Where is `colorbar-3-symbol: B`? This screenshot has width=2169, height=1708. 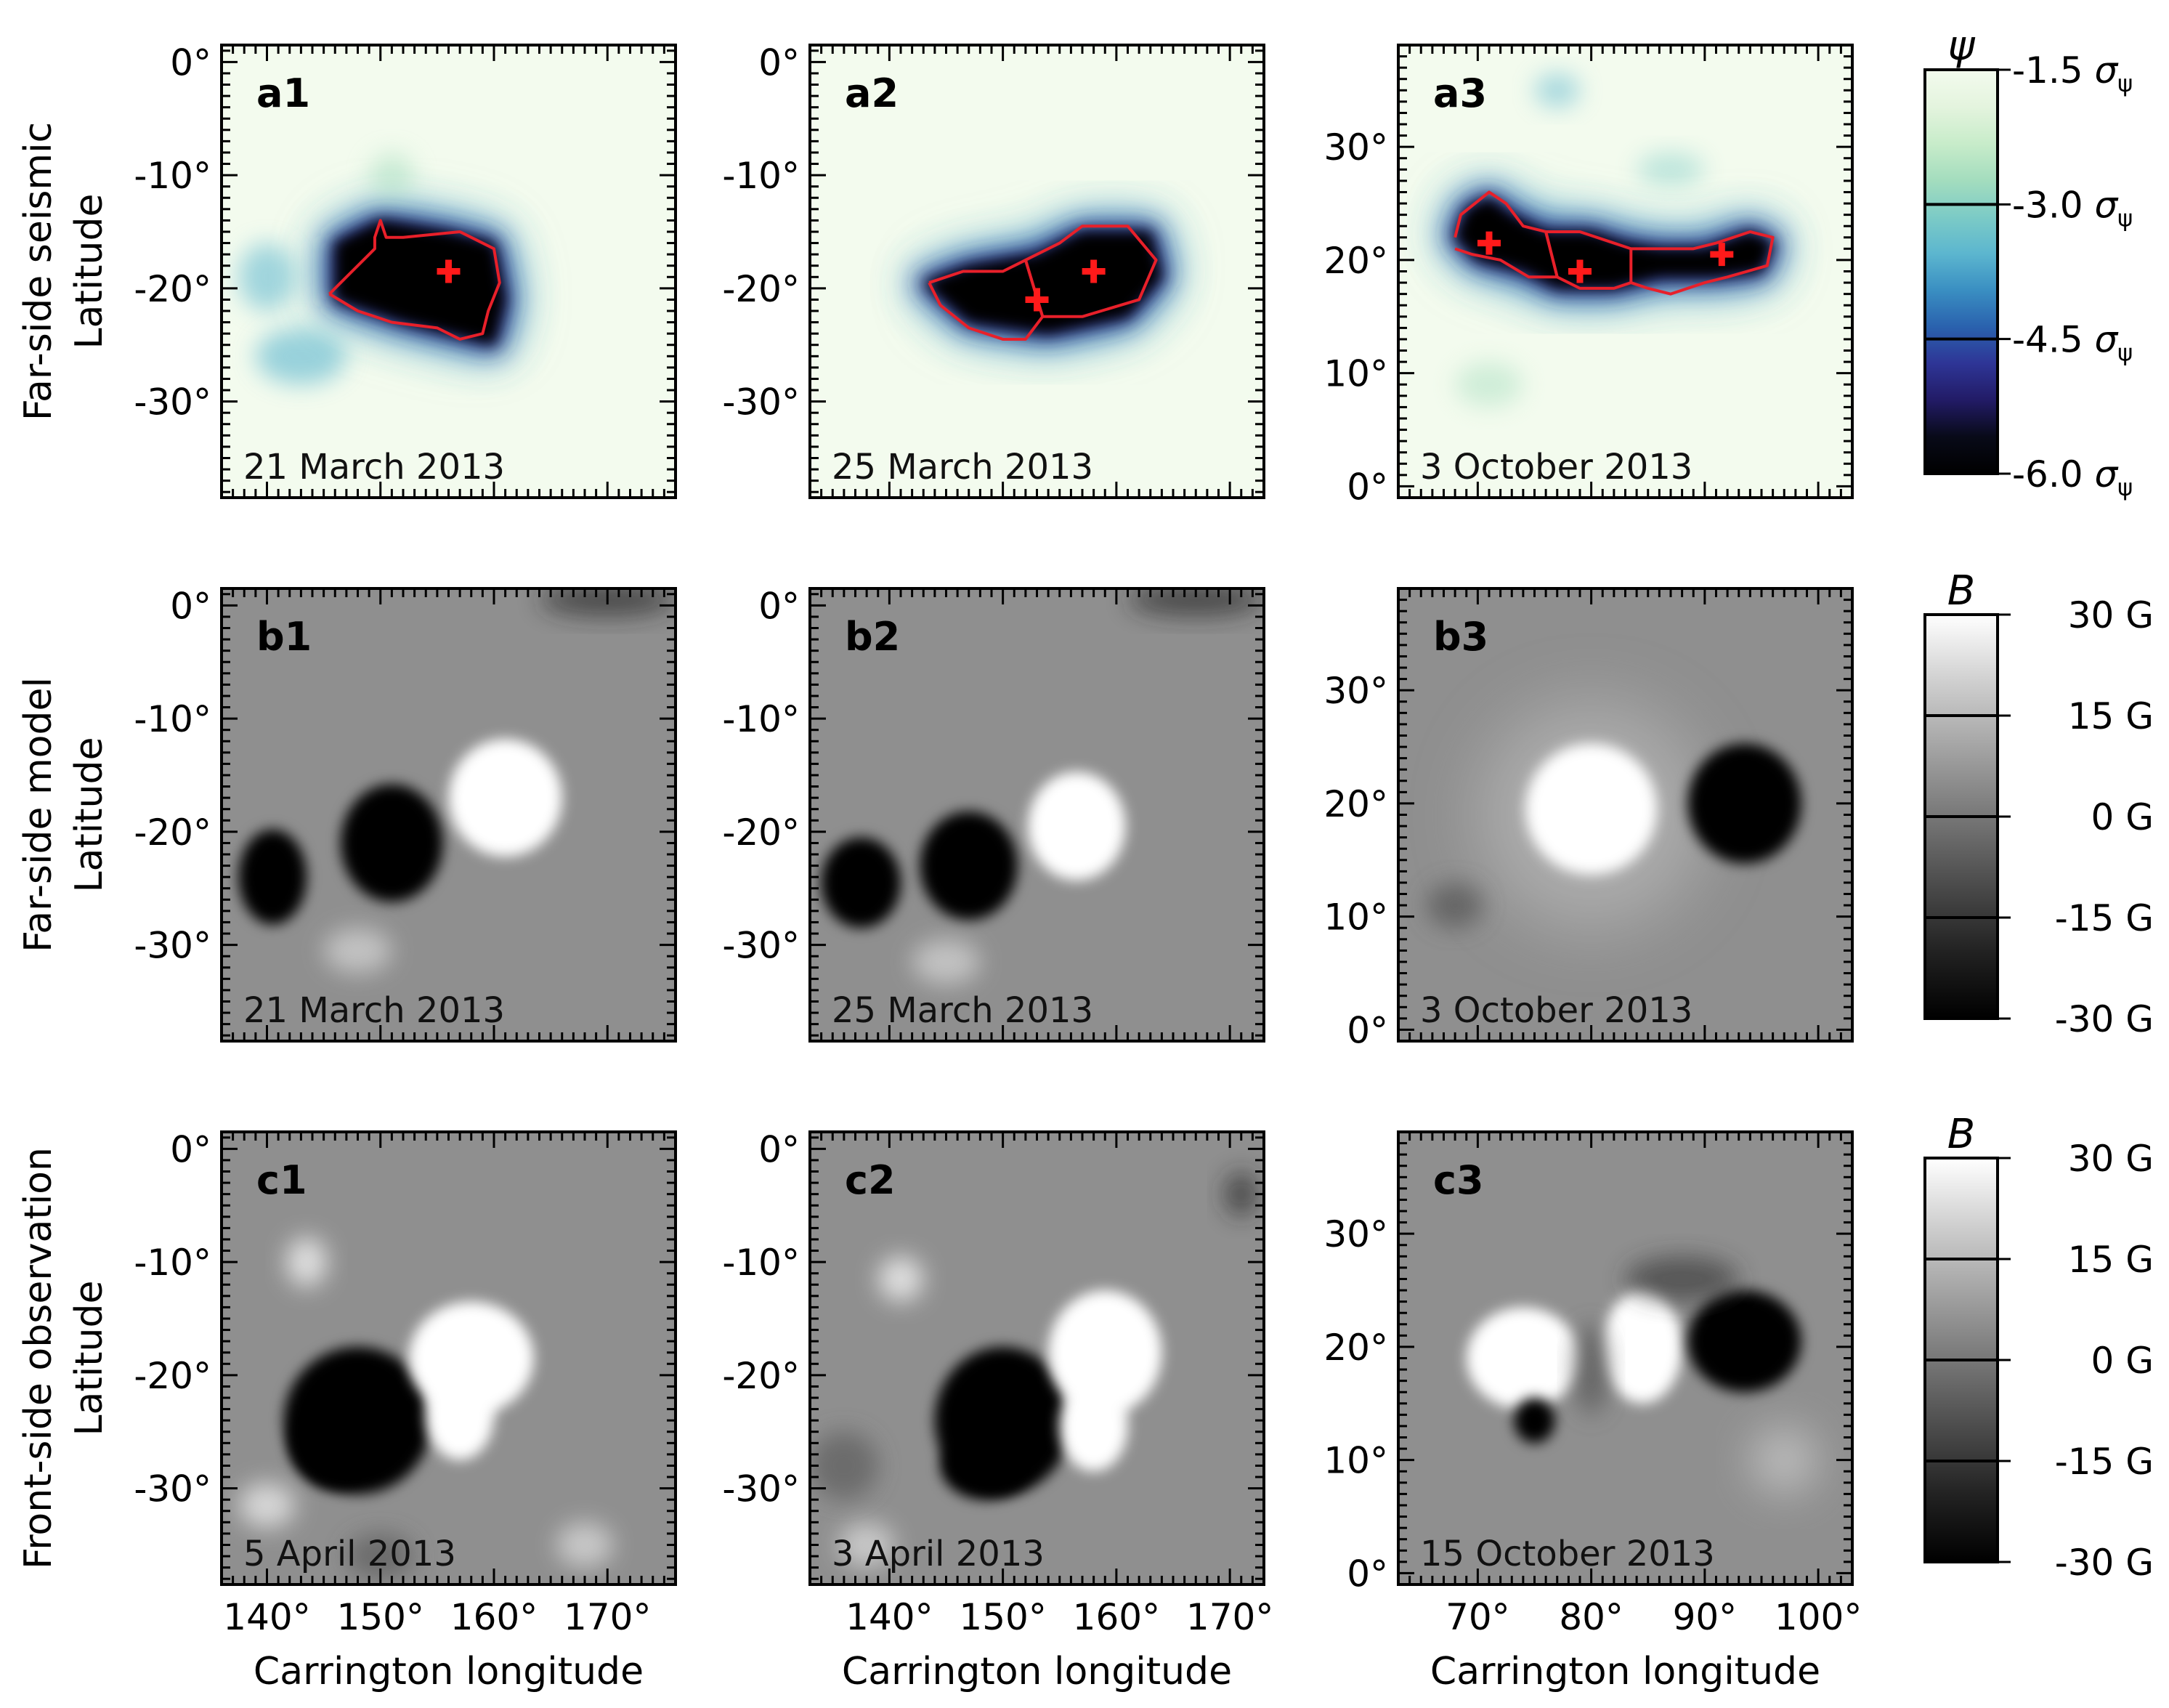
colorbar-3-symbol: B is located at coordinates (1961, 1134).